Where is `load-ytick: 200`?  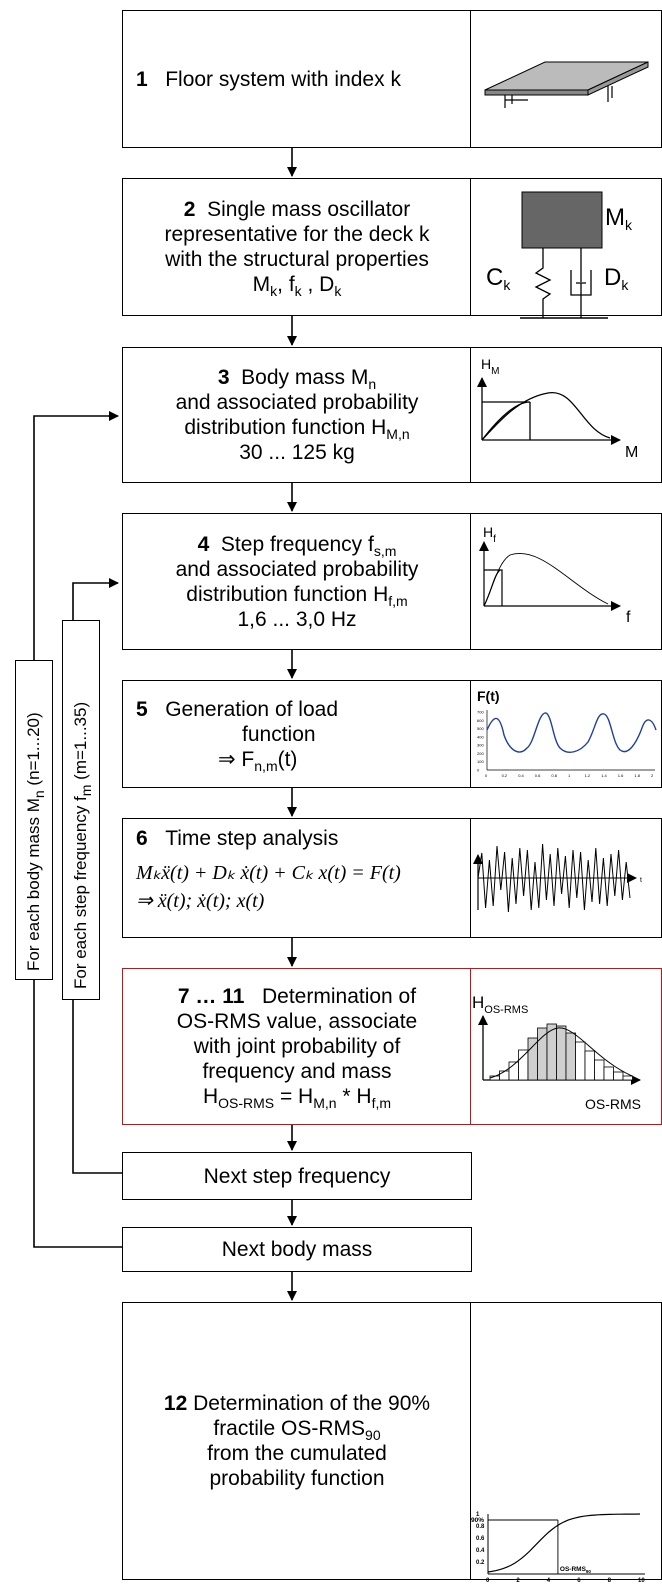
load-ytick: 200 is located at coordinates (480, 753).